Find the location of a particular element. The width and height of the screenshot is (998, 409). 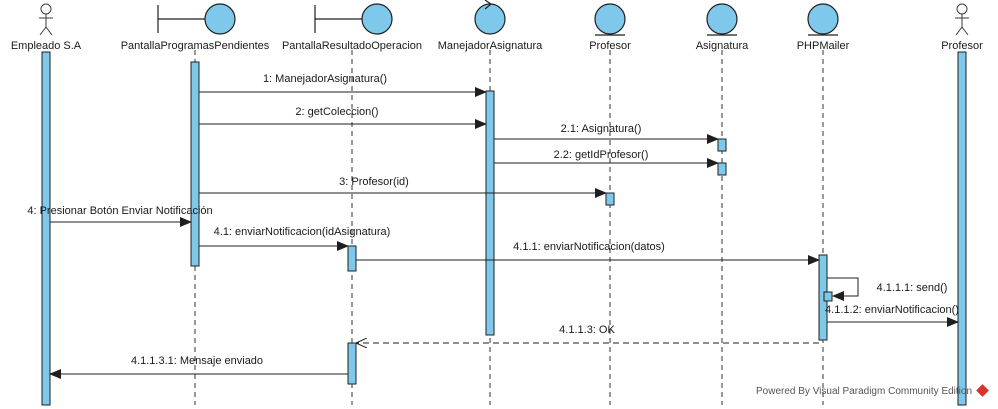

self-message-arrow is located at coordinates (843, 289).